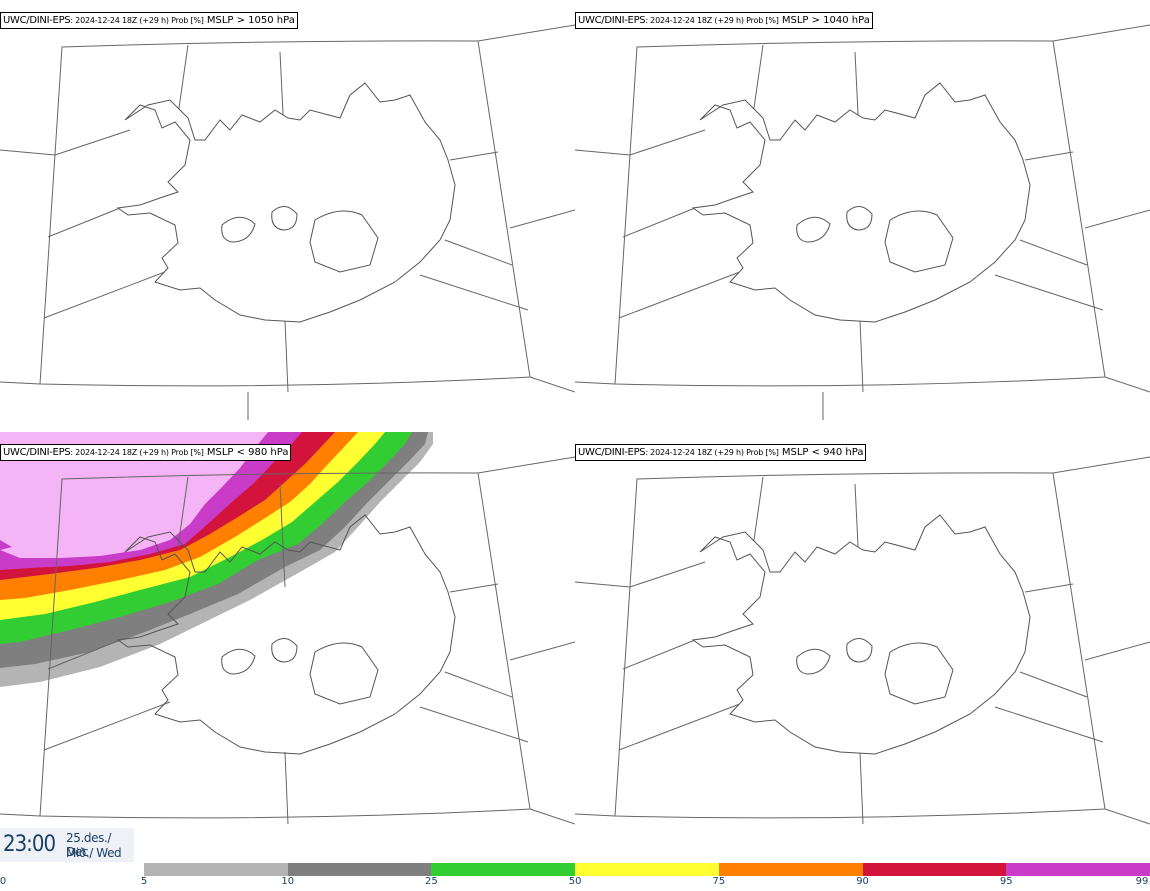 The height and width of the screenshot is (891, 1150). I want to click on probability-field, so click(216, 559).